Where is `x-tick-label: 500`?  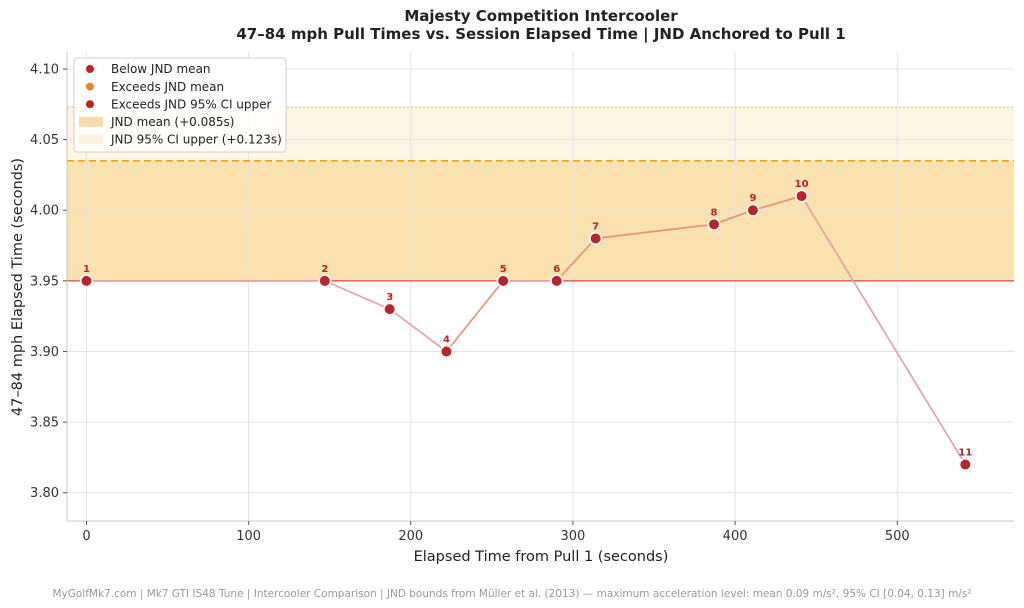 x-tick-label: 500 is located at coordinates (897, 536).